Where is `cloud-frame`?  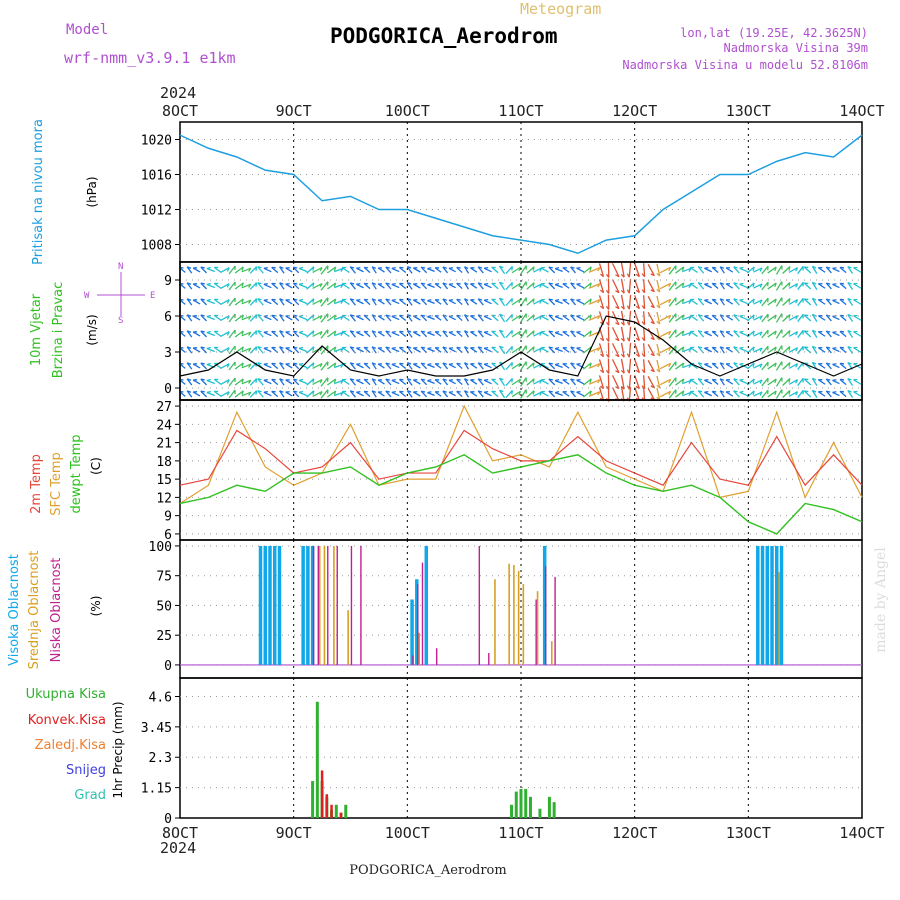
cloud-frame is located at coordinates (521, 609).